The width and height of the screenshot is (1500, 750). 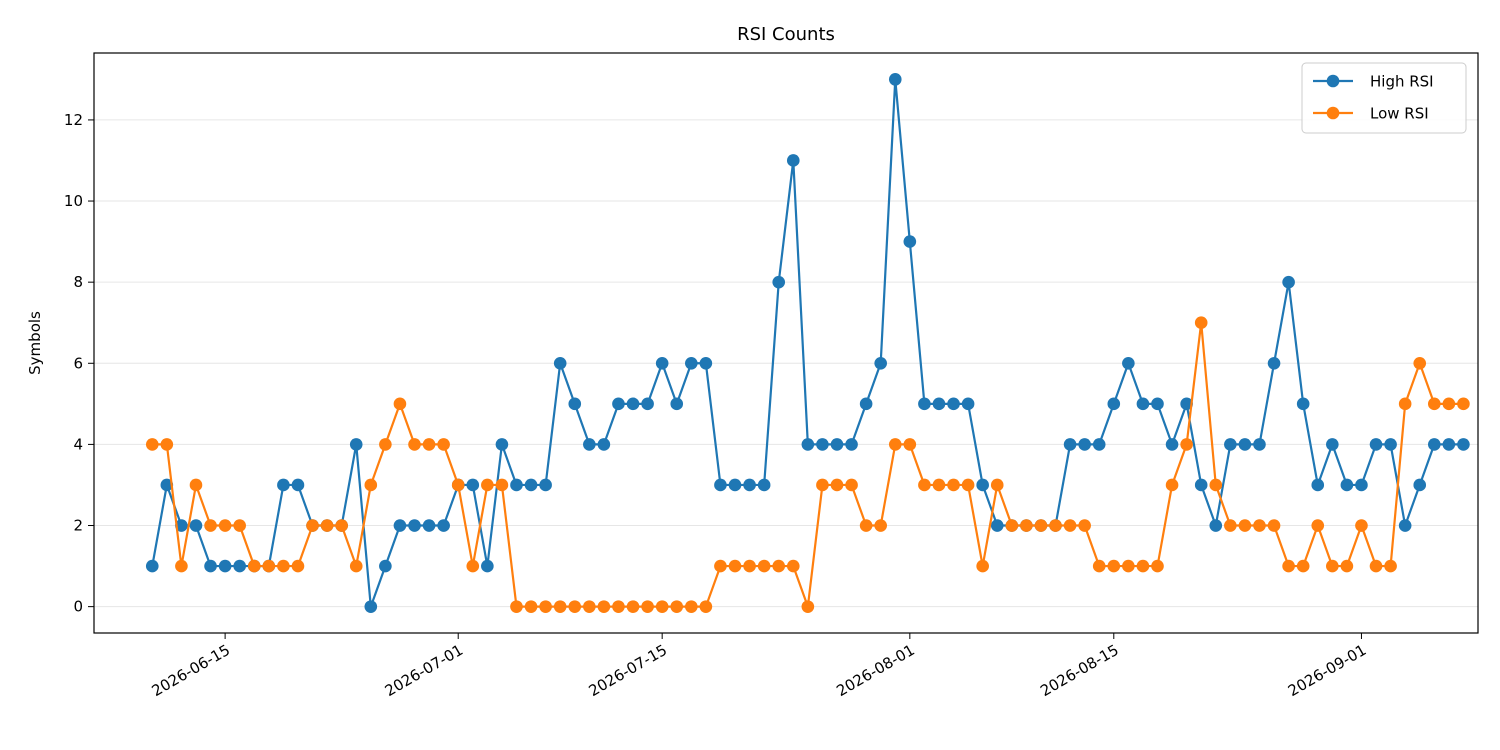 What do you see at coordinates (78, 607) in the screenshot?
I see `y-tick-label: 0` at bounding box center [78, 607].